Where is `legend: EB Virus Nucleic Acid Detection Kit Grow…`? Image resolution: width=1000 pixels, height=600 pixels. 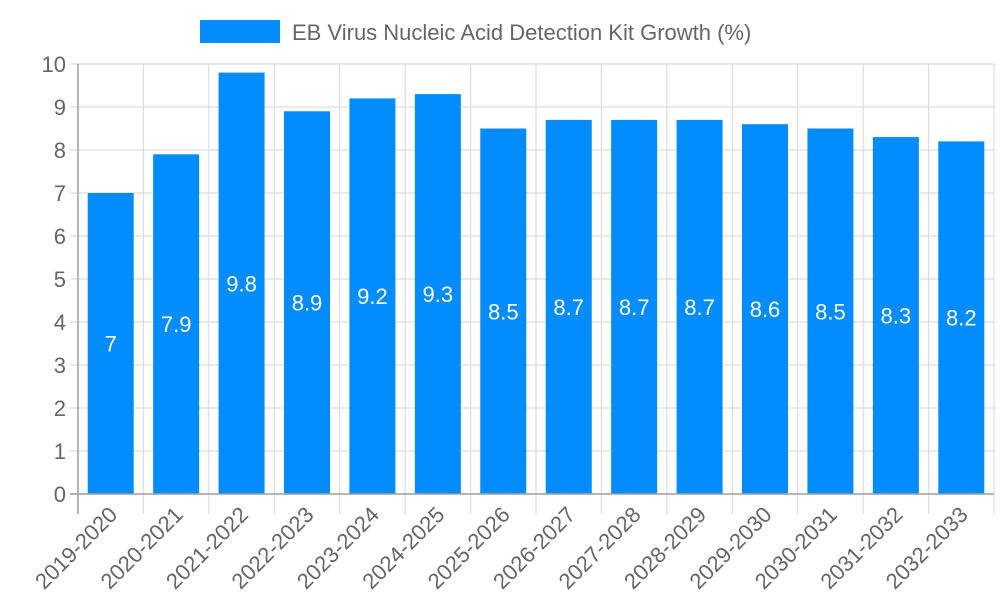
legend: EB Virus Nucleic Acid Detection Kit Grow… is located at coordinates (475, 32).